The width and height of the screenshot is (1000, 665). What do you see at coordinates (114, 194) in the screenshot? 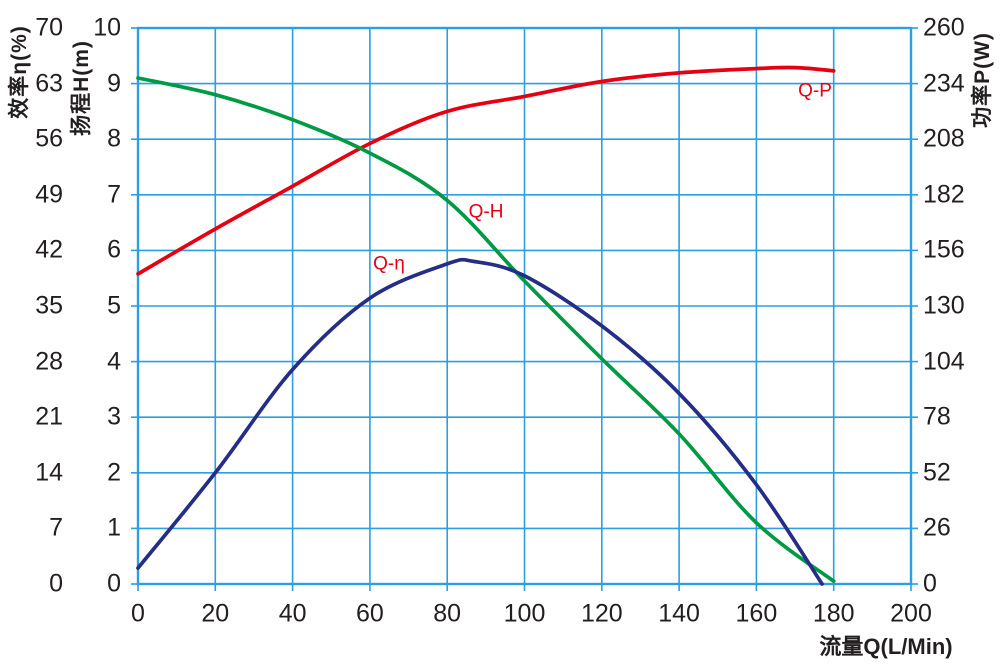
I see `y-tick-head-7: 7` at bounding box center [114, 194].